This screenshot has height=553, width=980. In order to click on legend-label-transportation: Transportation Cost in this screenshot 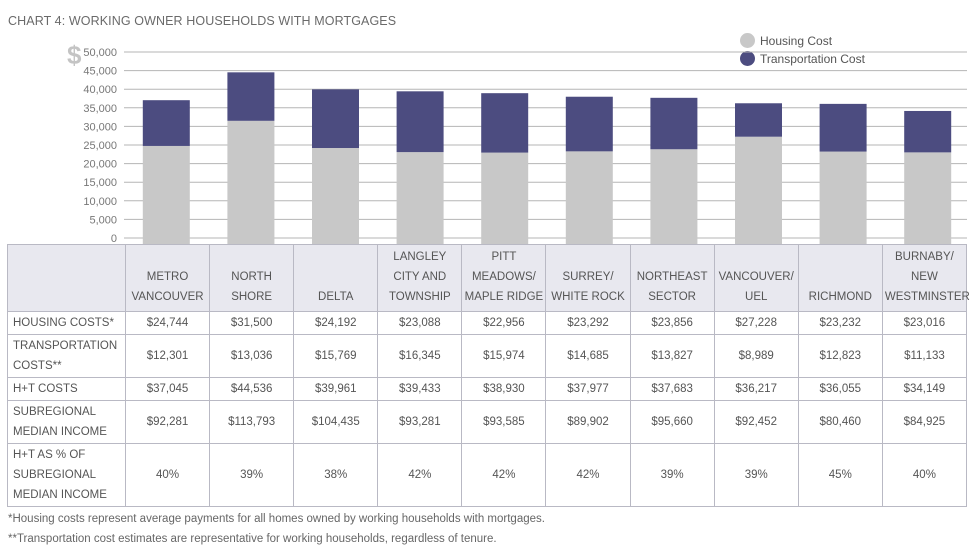, I will do `click(812, 58)`.